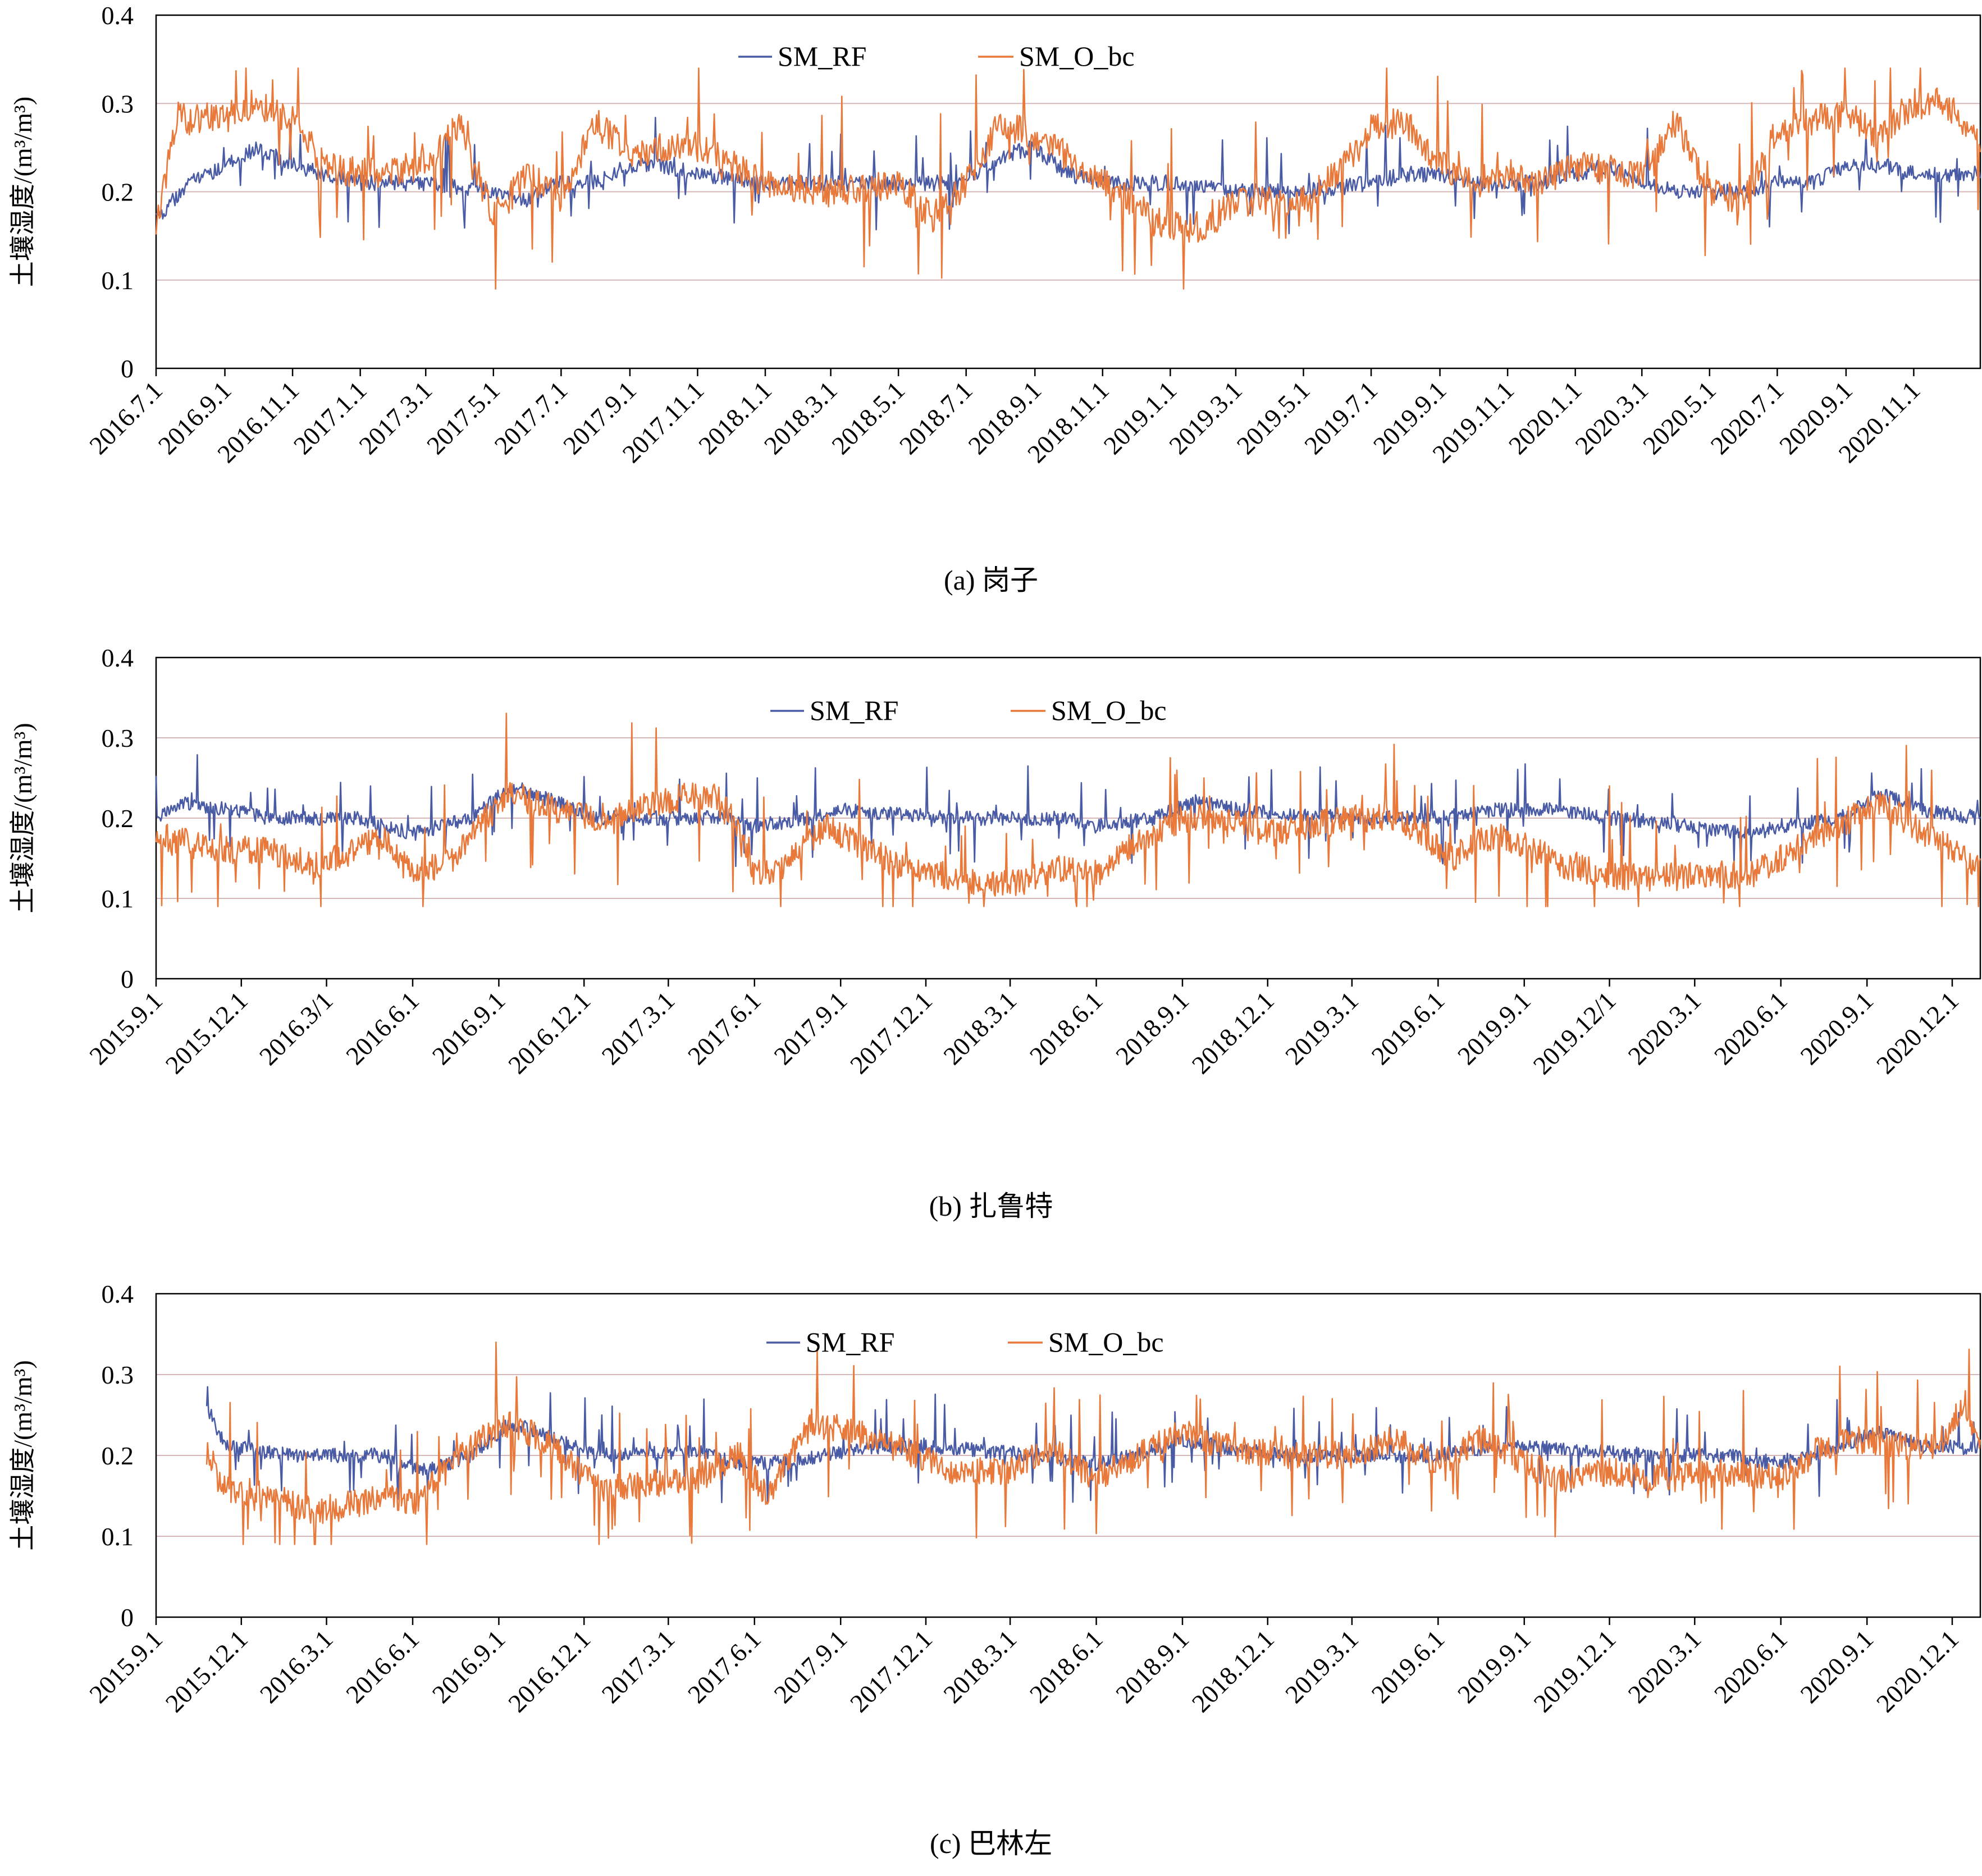  I want to click on x-tick-label: 2017.5.1, so click(463, 418).